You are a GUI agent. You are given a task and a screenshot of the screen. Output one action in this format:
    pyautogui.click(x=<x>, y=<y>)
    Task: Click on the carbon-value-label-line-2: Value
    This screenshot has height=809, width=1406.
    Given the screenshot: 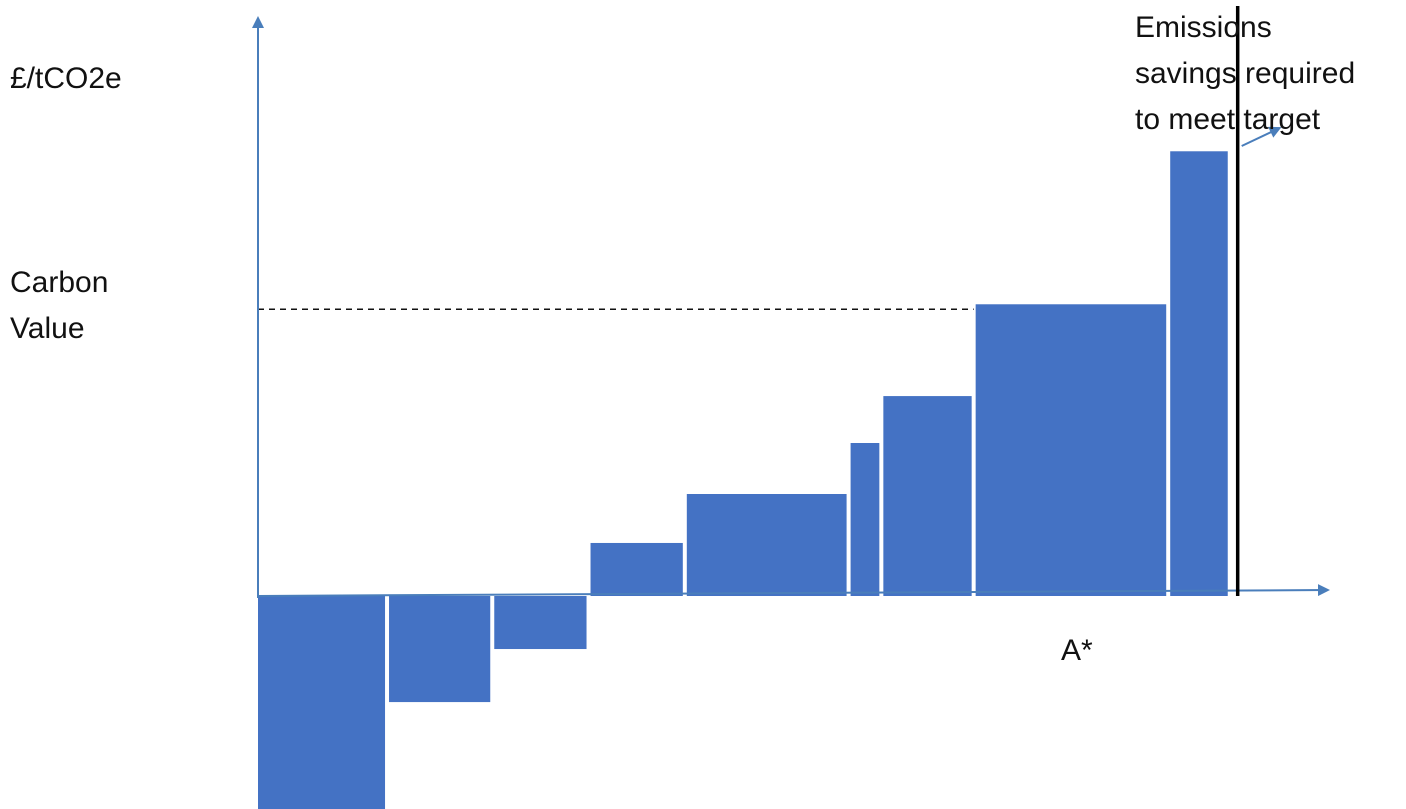 What is the action you would take?
    pyautogui.click(x=47, y=328)
    